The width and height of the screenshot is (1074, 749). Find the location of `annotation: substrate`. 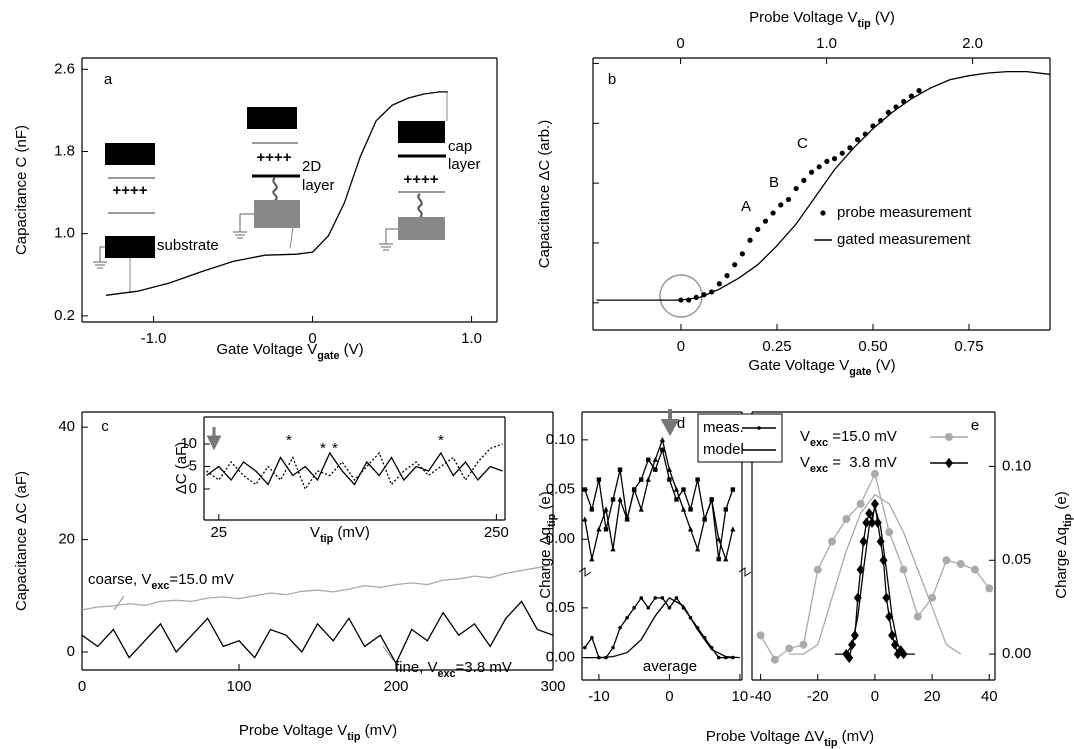

annotation: substrate is located at coordinates (188, 245).